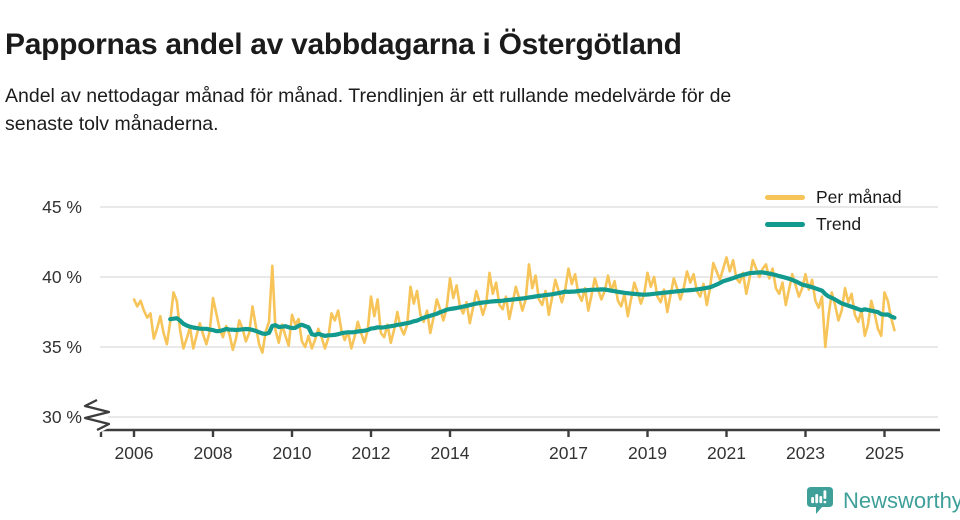 The width and height of the screenshot is (960, 520). What do you see at coordinates (901, 500) in the screenshot?
I see `brand-name: Newsworthy` at bounding box center [901, 500].